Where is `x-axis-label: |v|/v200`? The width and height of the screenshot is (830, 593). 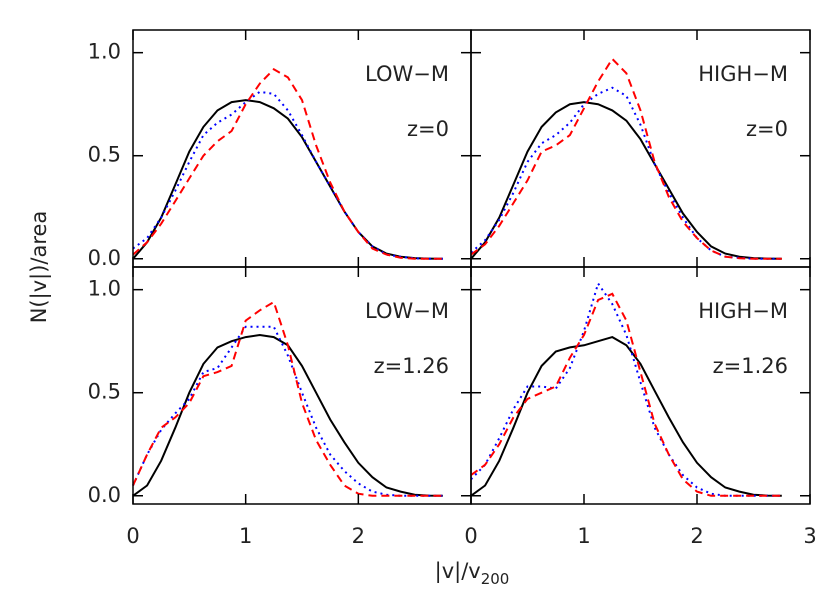 x-axis-label: |v|/v200 is located at coordinates (472, 573).